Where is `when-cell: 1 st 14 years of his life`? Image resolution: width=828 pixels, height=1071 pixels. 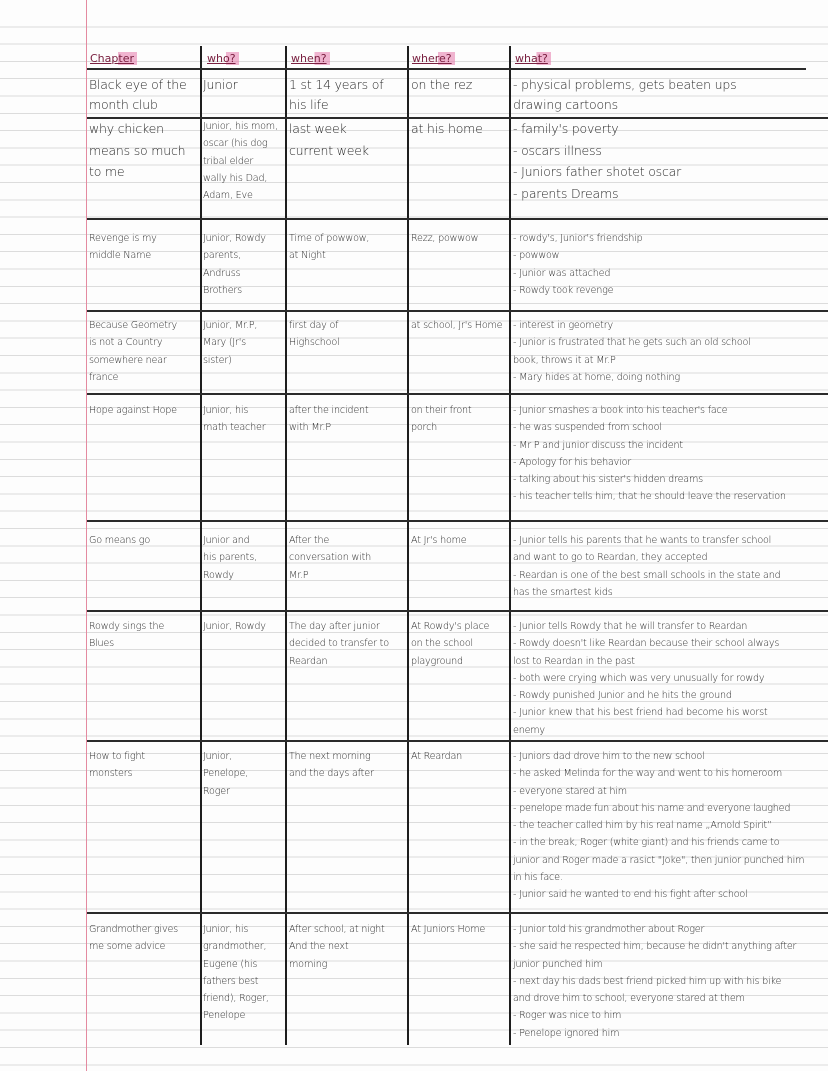
when-cell: 1 st 14 years of his life is located at coordinates (336, 95).